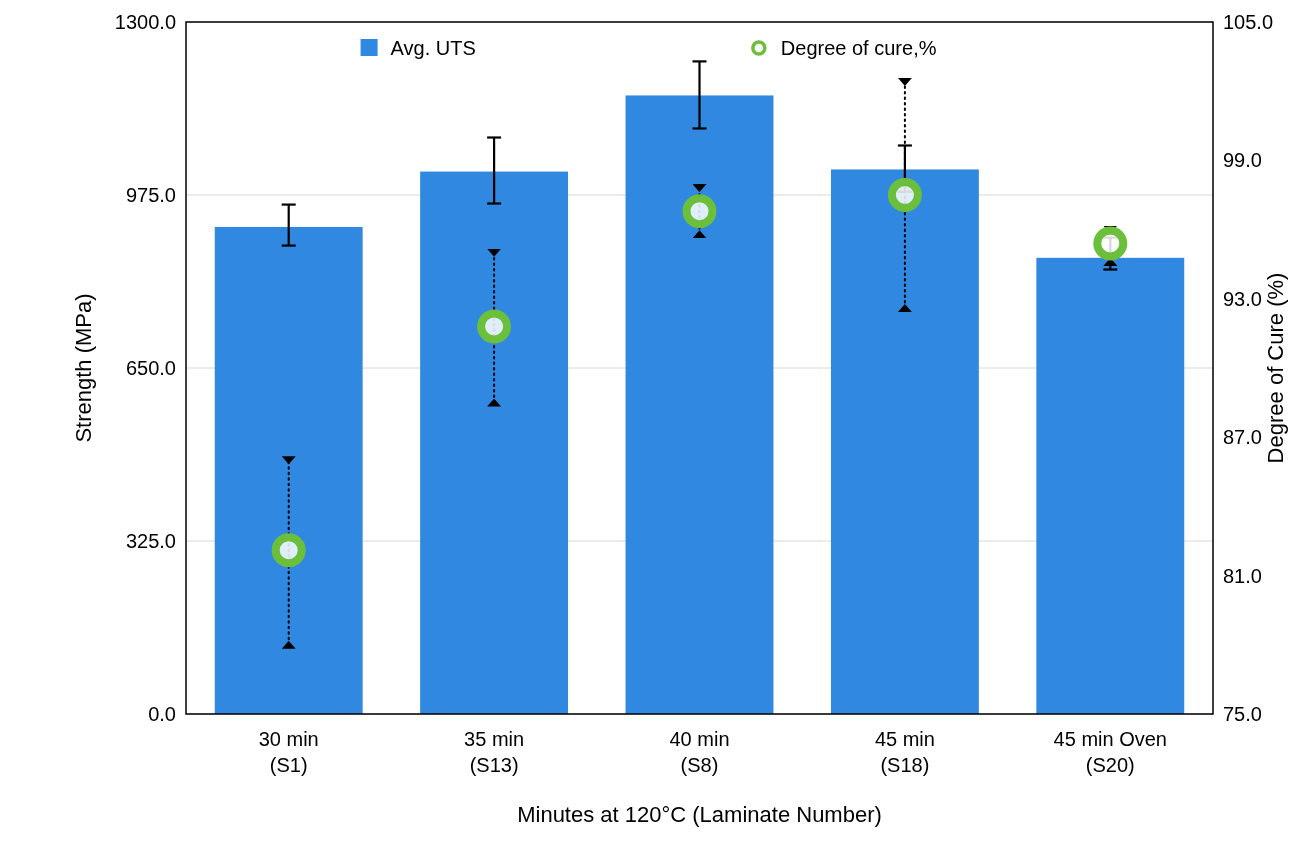 The width and height of the screenshot is (1305, 845). Describe the element at coordinates (150, 368) in the screenshot. I see `y-tick-label: 650.0` at that location.